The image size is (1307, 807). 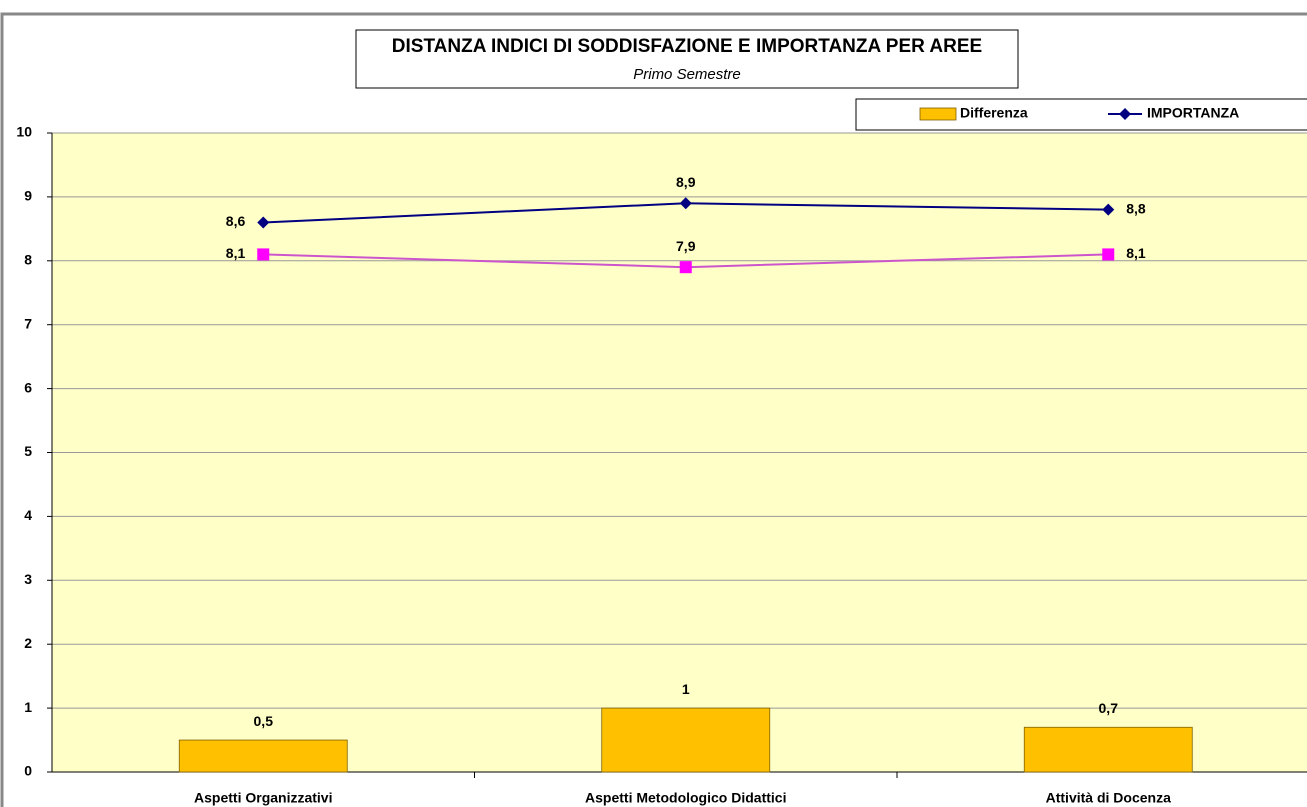 I want to click on legend-label: IMPORTANZA, so click(x=1193, y=113).